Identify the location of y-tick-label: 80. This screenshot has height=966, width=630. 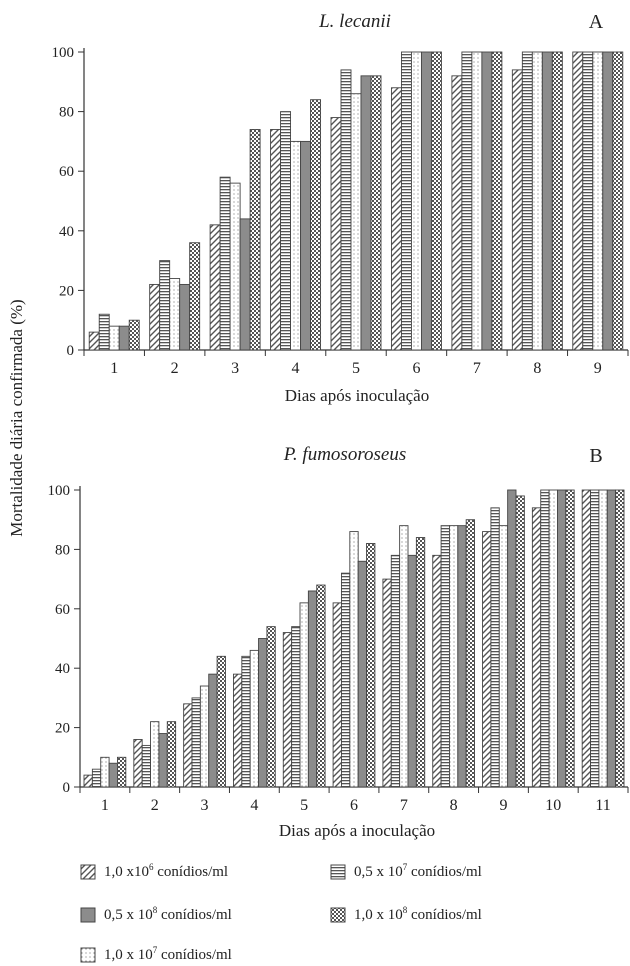
(66, 113).